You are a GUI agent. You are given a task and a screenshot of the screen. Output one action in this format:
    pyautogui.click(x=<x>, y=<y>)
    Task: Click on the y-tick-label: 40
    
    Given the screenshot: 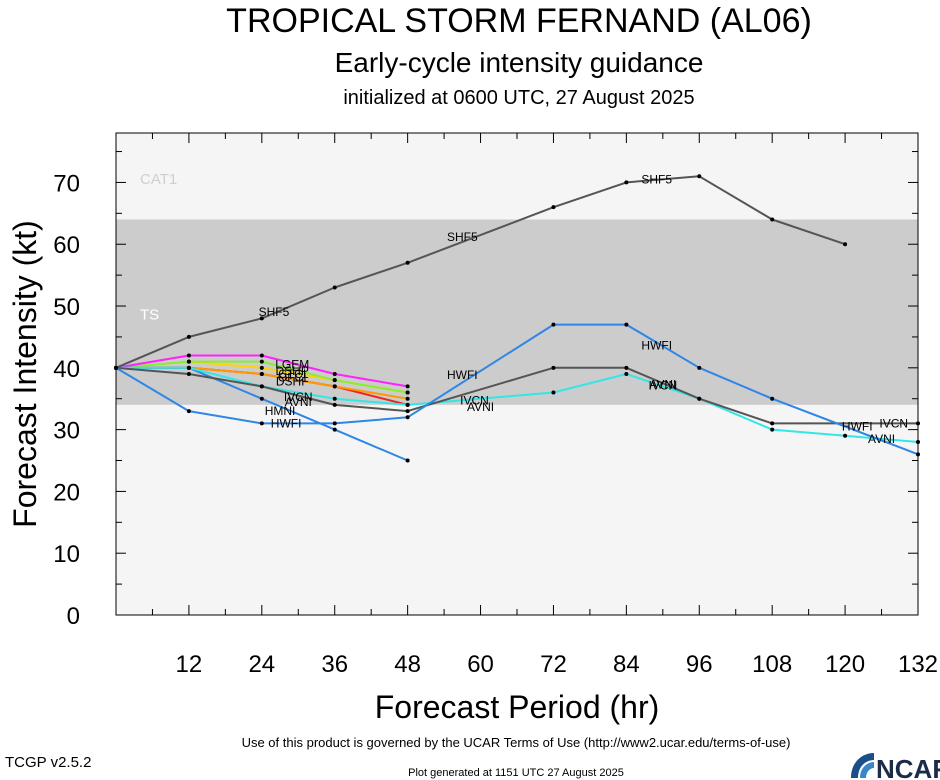 What is the action you would take?
    pyautogui.click(x=66, y=369)
    